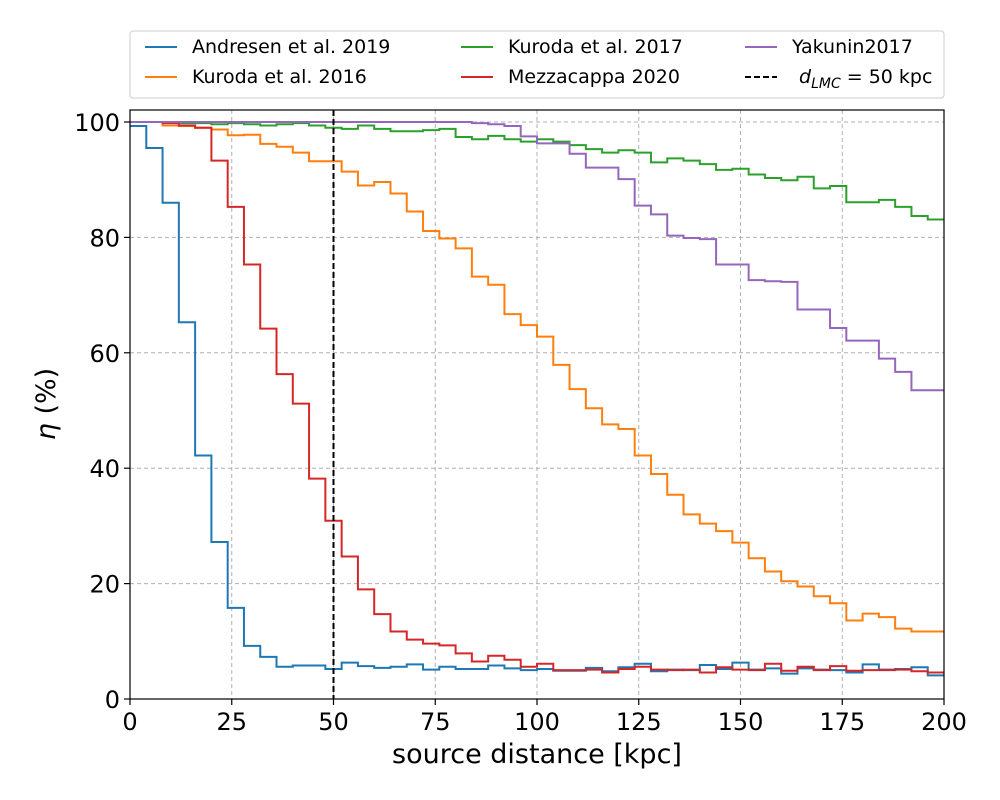 The height and width of the screenshot is (800, 1000). Describe the element at coordinates (537, 171) in the screenshot. I see `series-kuroda-2017` at that location.